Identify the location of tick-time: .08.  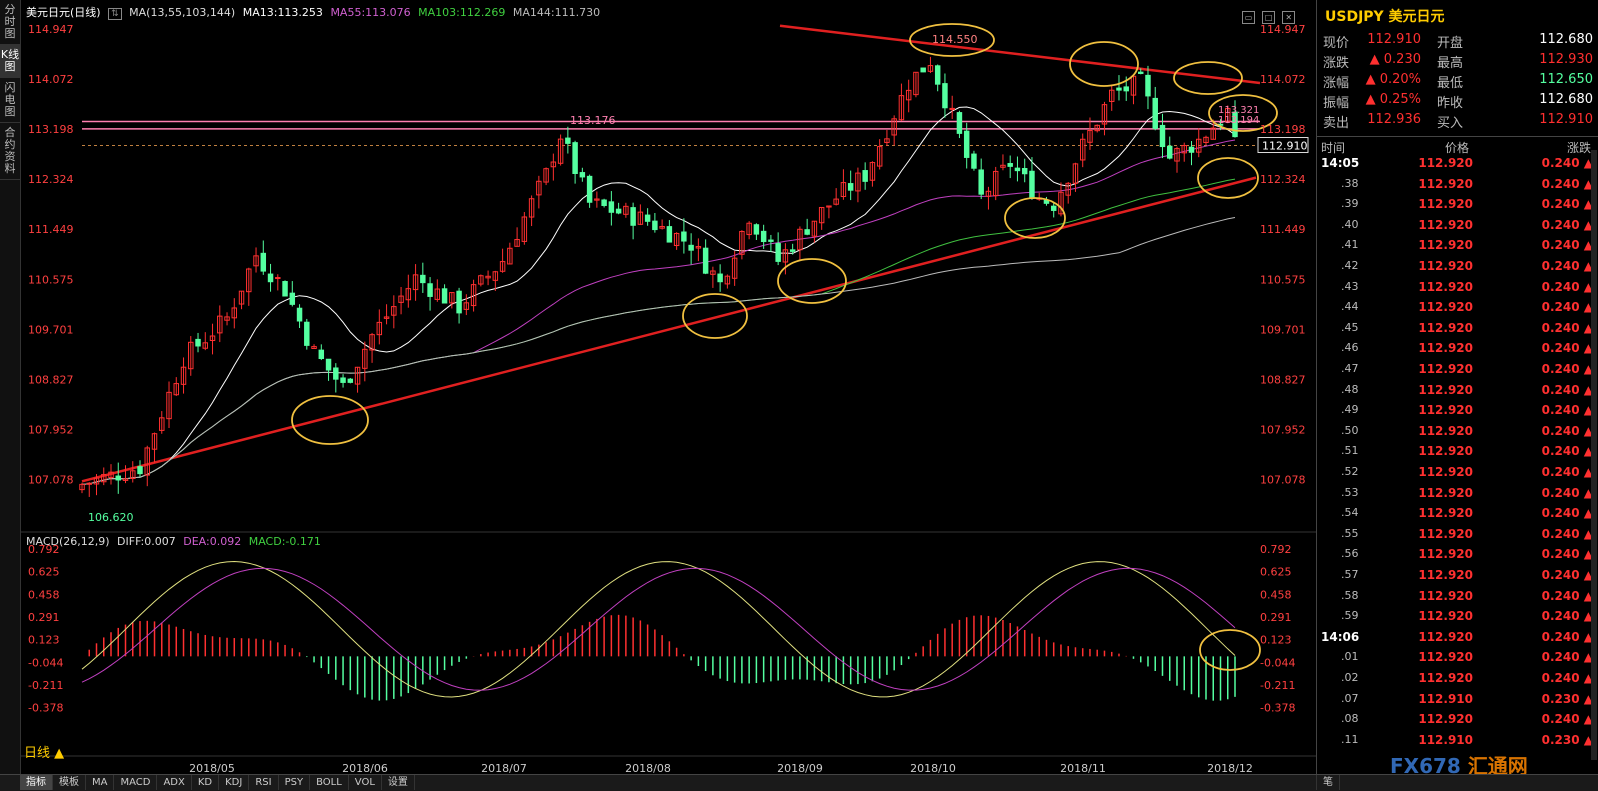
(1350, 719).